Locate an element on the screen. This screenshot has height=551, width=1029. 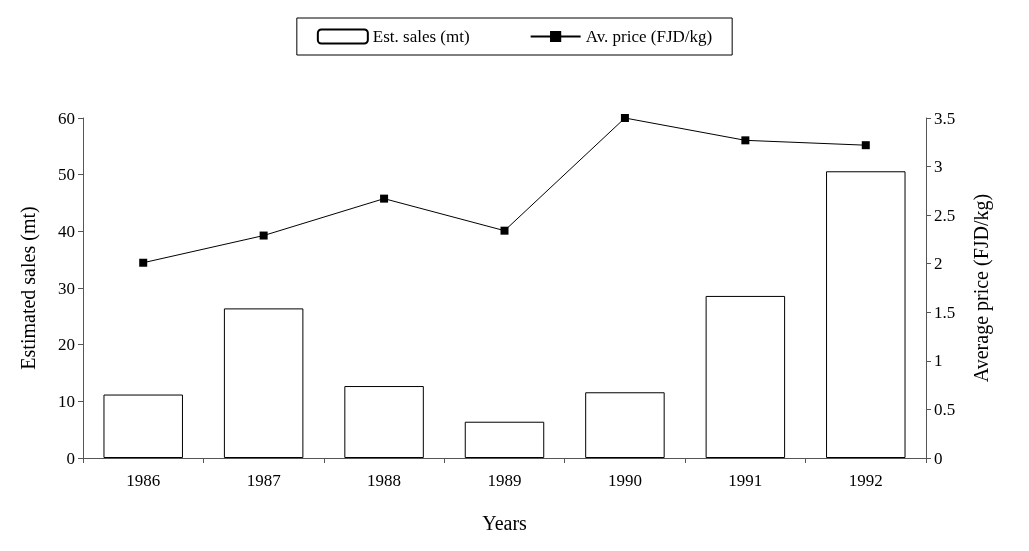
y-tick-label: 50 is located at coordinates (66, 175).